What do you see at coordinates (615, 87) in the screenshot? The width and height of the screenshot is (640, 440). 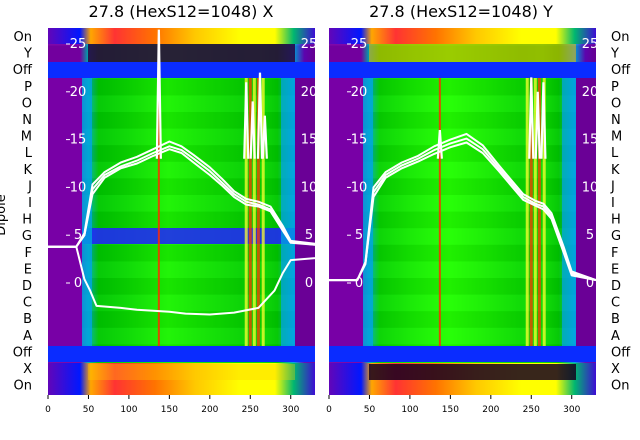 I see `row-label-right: P` at bounding box center [615, 87].